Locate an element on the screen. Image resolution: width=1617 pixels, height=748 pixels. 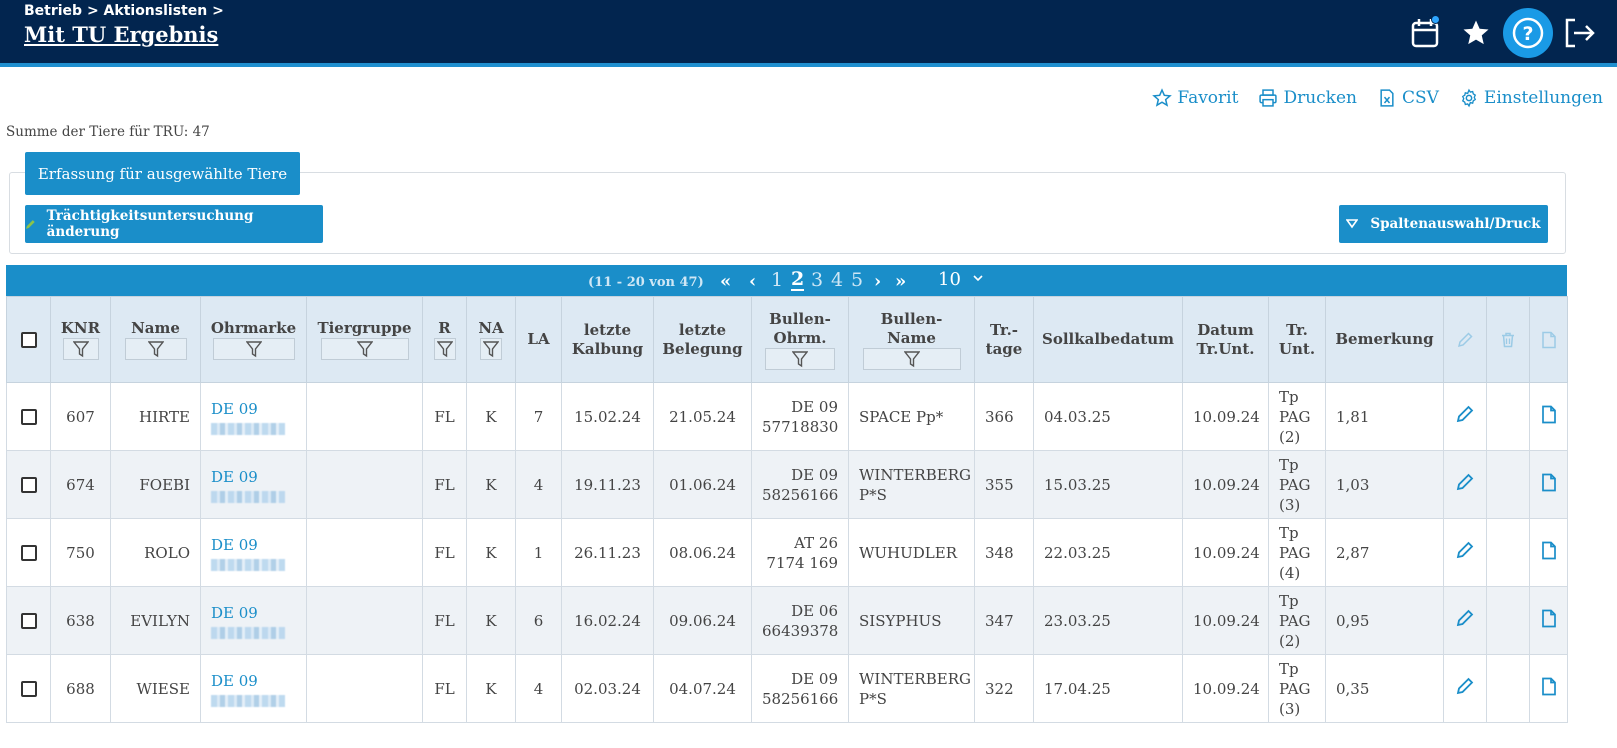
header-letzte-kalbung: letzte Kalbung is located at coordinates (607, 339).